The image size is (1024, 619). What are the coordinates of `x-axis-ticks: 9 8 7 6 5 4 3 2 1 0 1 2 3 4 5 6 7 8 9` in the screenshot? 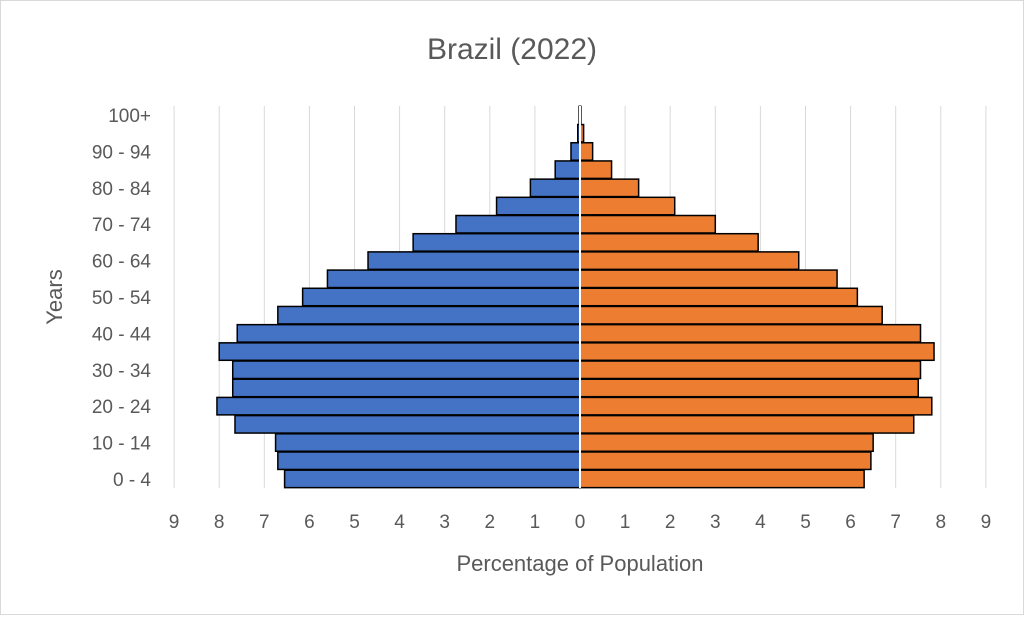 It's located at (580, 522).